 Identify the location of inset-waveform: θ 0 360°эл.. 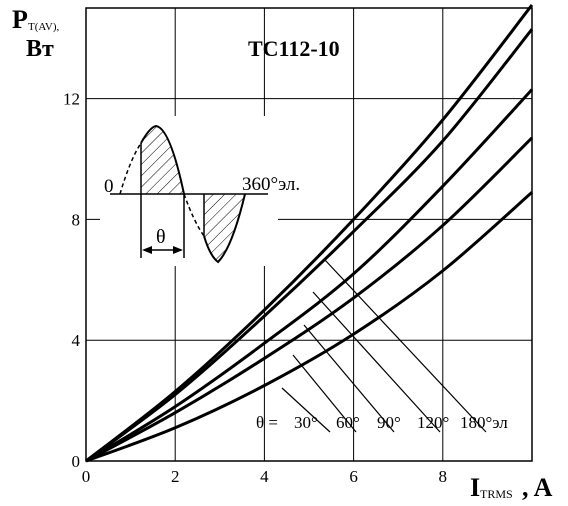
(200, 191).